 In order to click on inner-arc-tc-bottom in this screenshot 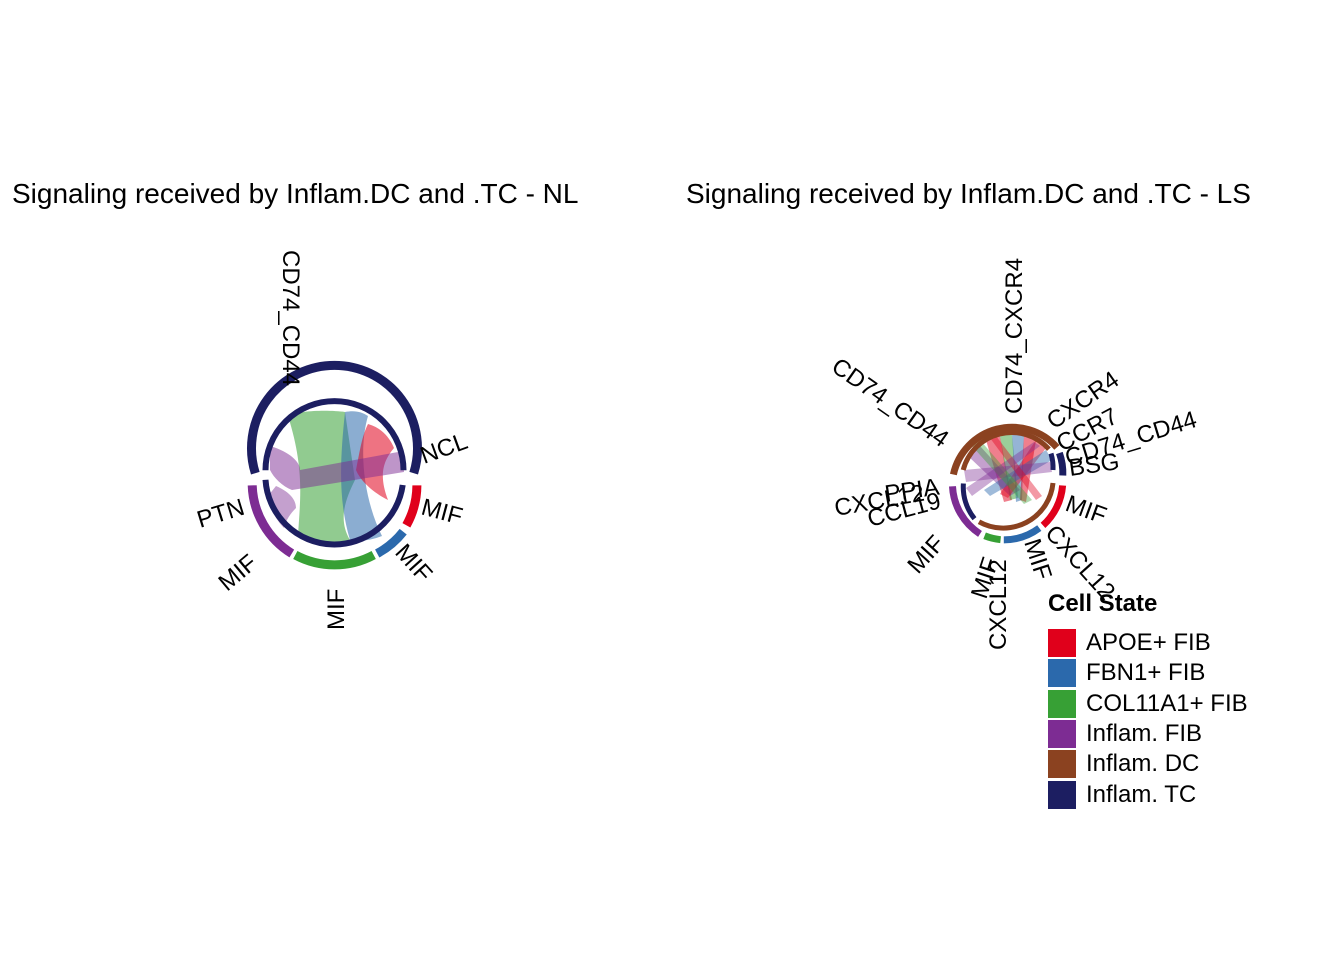, I will do `click(334, 513)`.